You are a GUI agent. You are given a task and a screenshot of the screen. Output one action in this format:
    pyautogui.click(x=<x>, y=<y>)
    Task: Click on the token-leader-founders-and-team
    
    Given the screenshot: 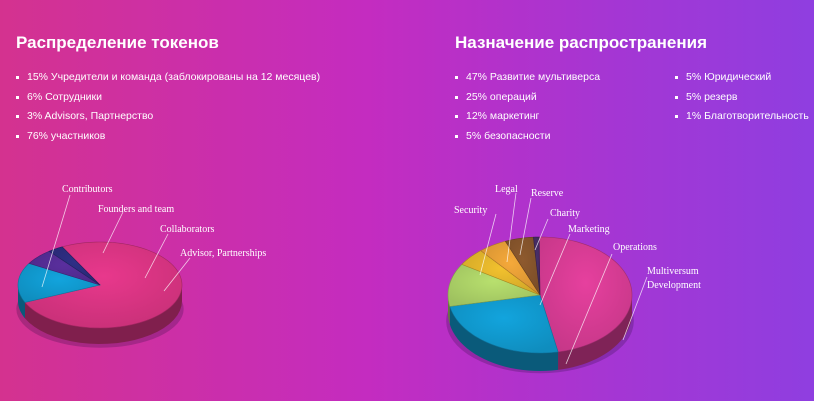 What is the action you would take?
    pyautogui.click(x=113, y=232)
    